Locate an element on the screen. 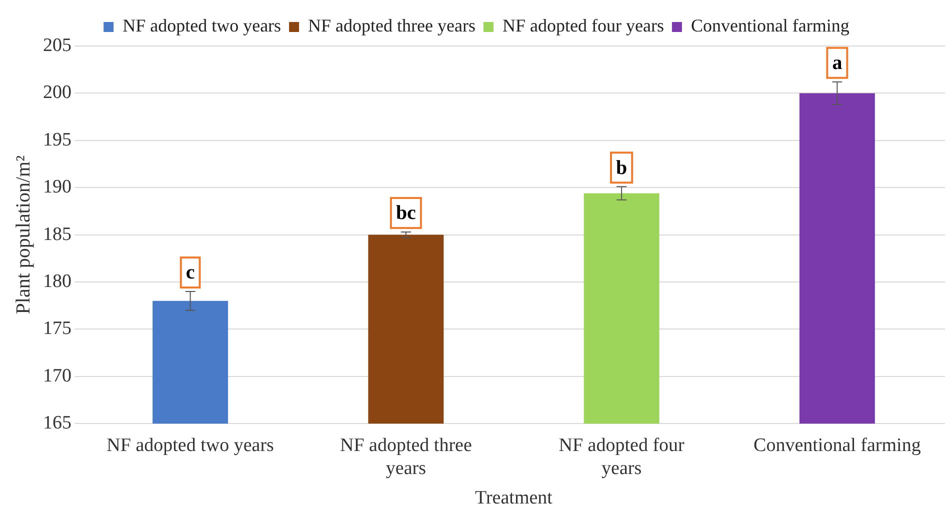 This screenshot has height=520, width=949. y-tick-label: 200 is located at coordinates (57, 93).